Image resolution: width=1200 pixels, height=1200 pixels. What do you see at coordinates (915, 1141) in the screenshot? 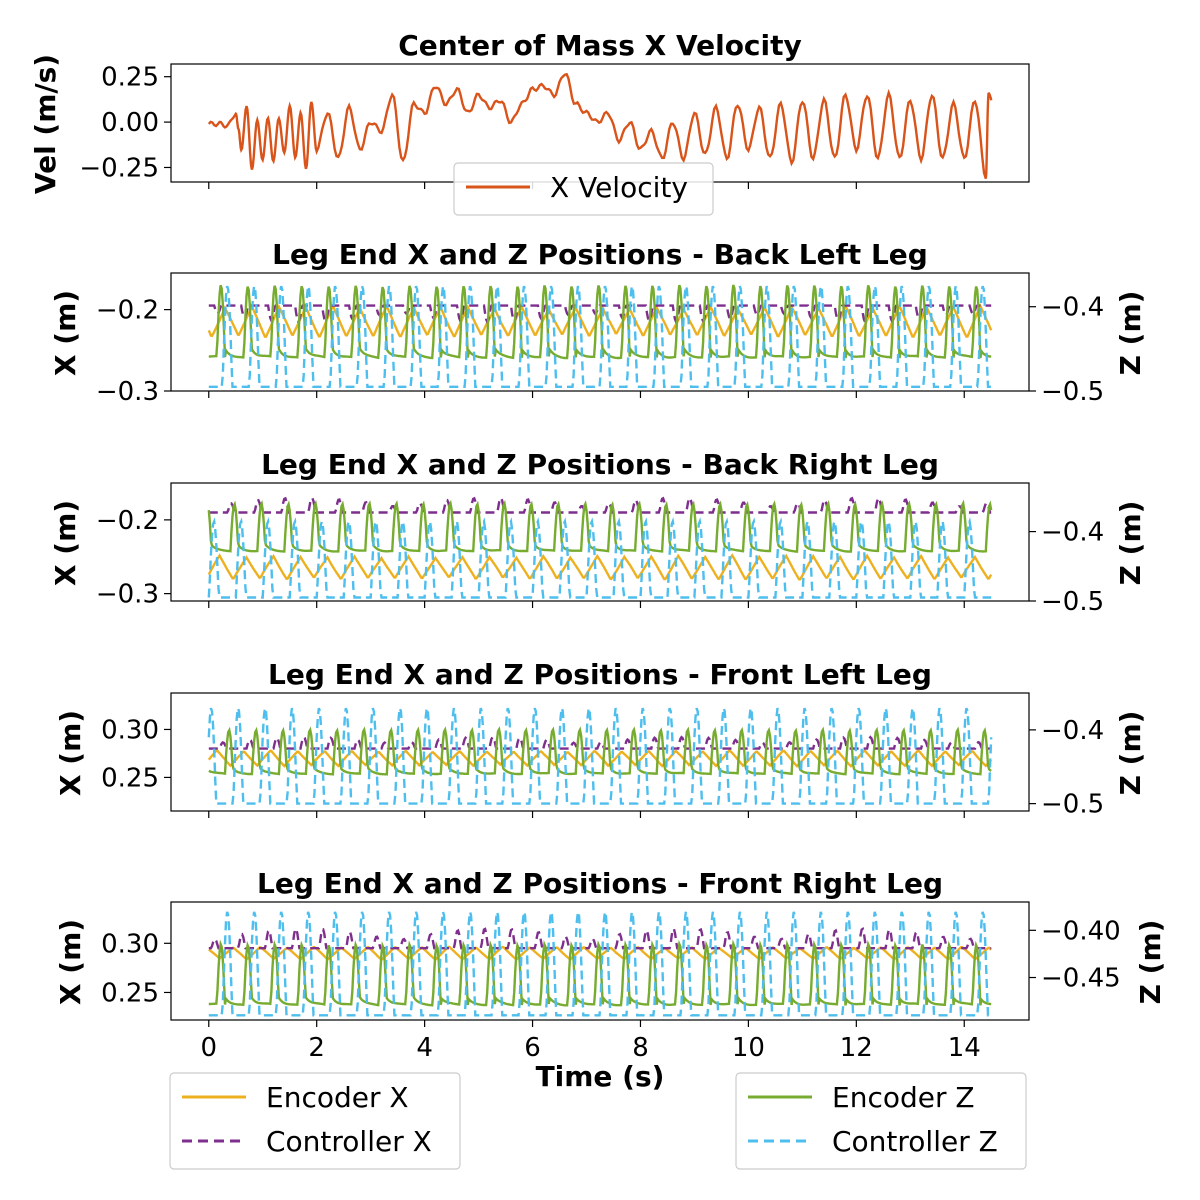
I see `legend-controller-z-label: Controller Z` at bounding box center [915, 1141].